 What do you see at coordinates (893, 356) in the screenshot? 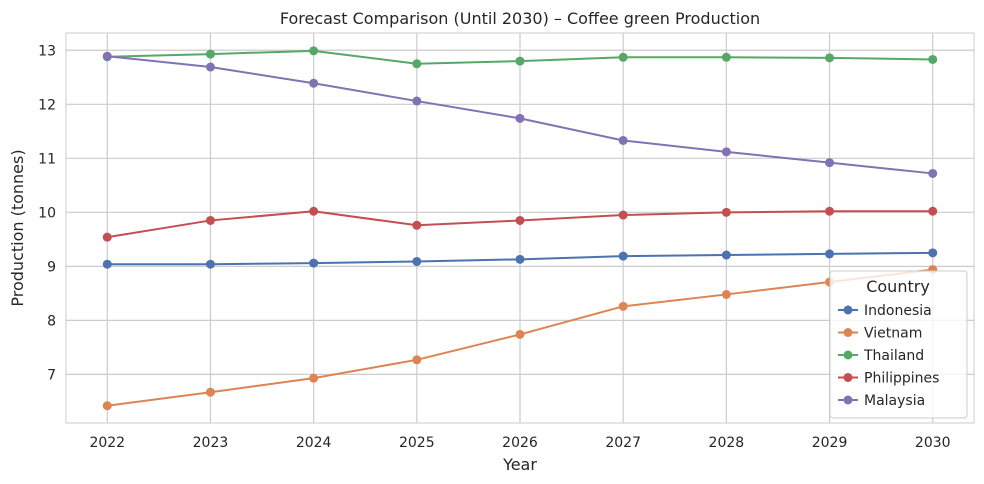
I see `legend-label: Thailand` at bounding box center [893, 356].